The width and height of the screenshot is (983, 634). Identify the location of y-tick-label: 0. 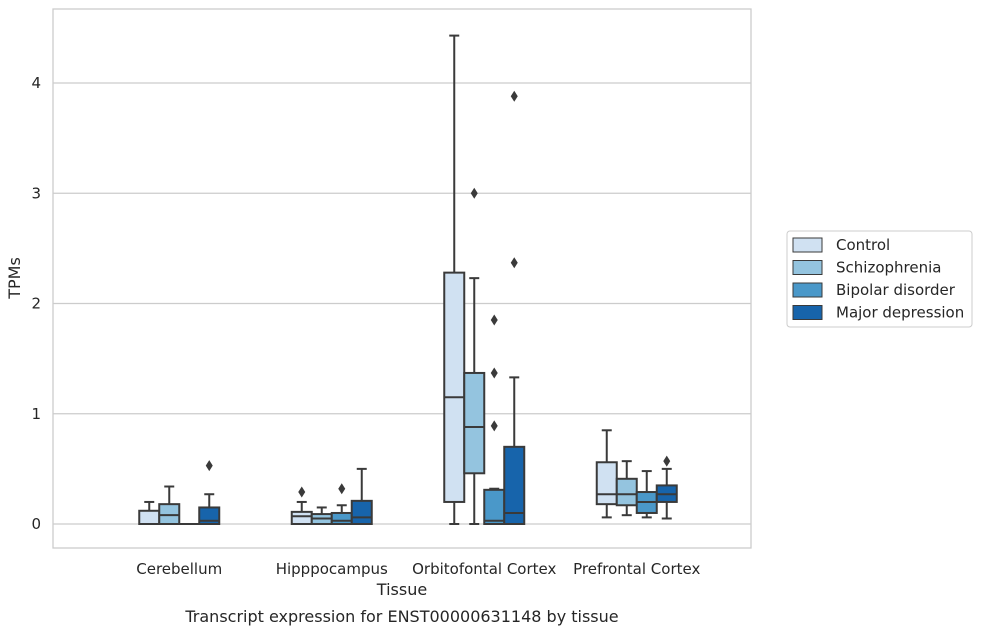
(36, 524).